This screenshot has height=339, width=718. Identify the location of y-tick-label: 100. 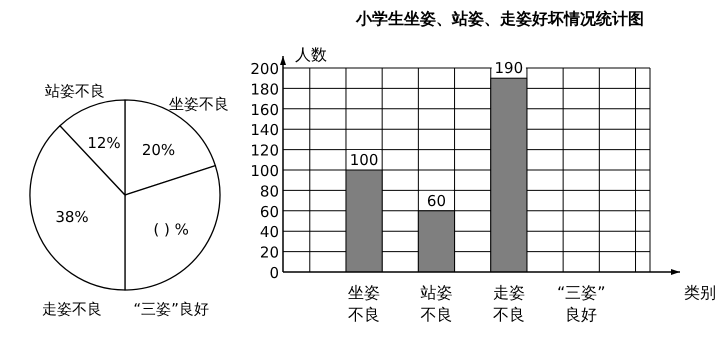
(264, 171).